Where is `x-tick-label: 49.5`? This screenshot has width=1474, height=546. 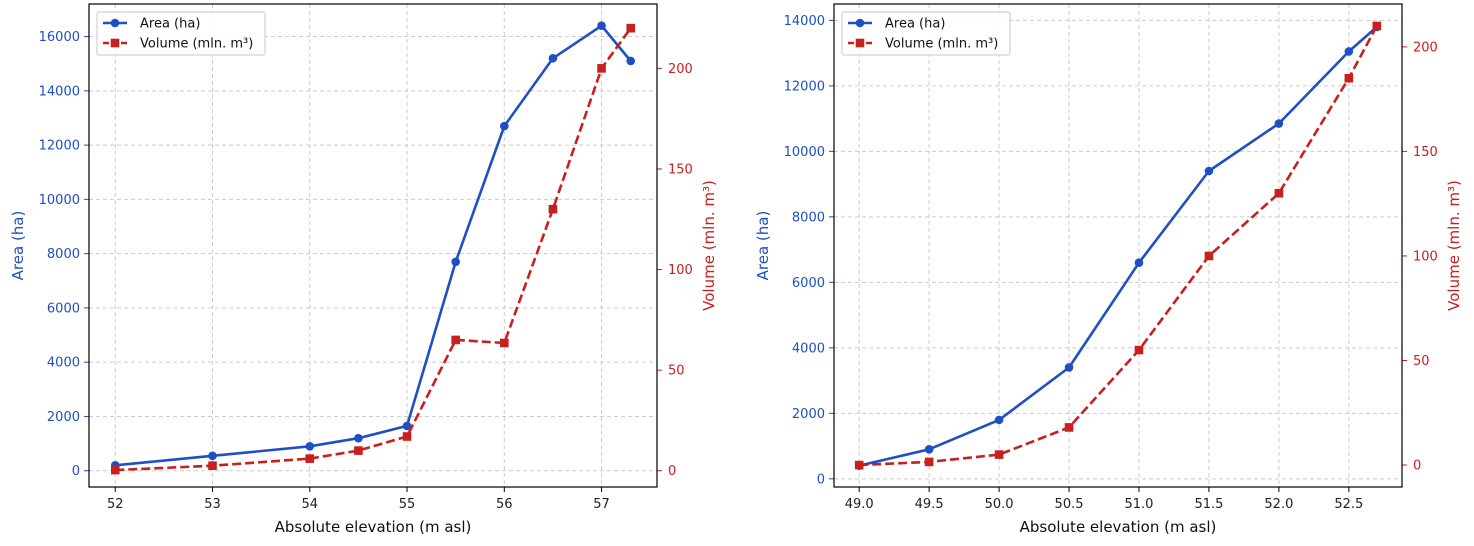
x-tick-label: 49.5 is located at coordinates (929, 504).